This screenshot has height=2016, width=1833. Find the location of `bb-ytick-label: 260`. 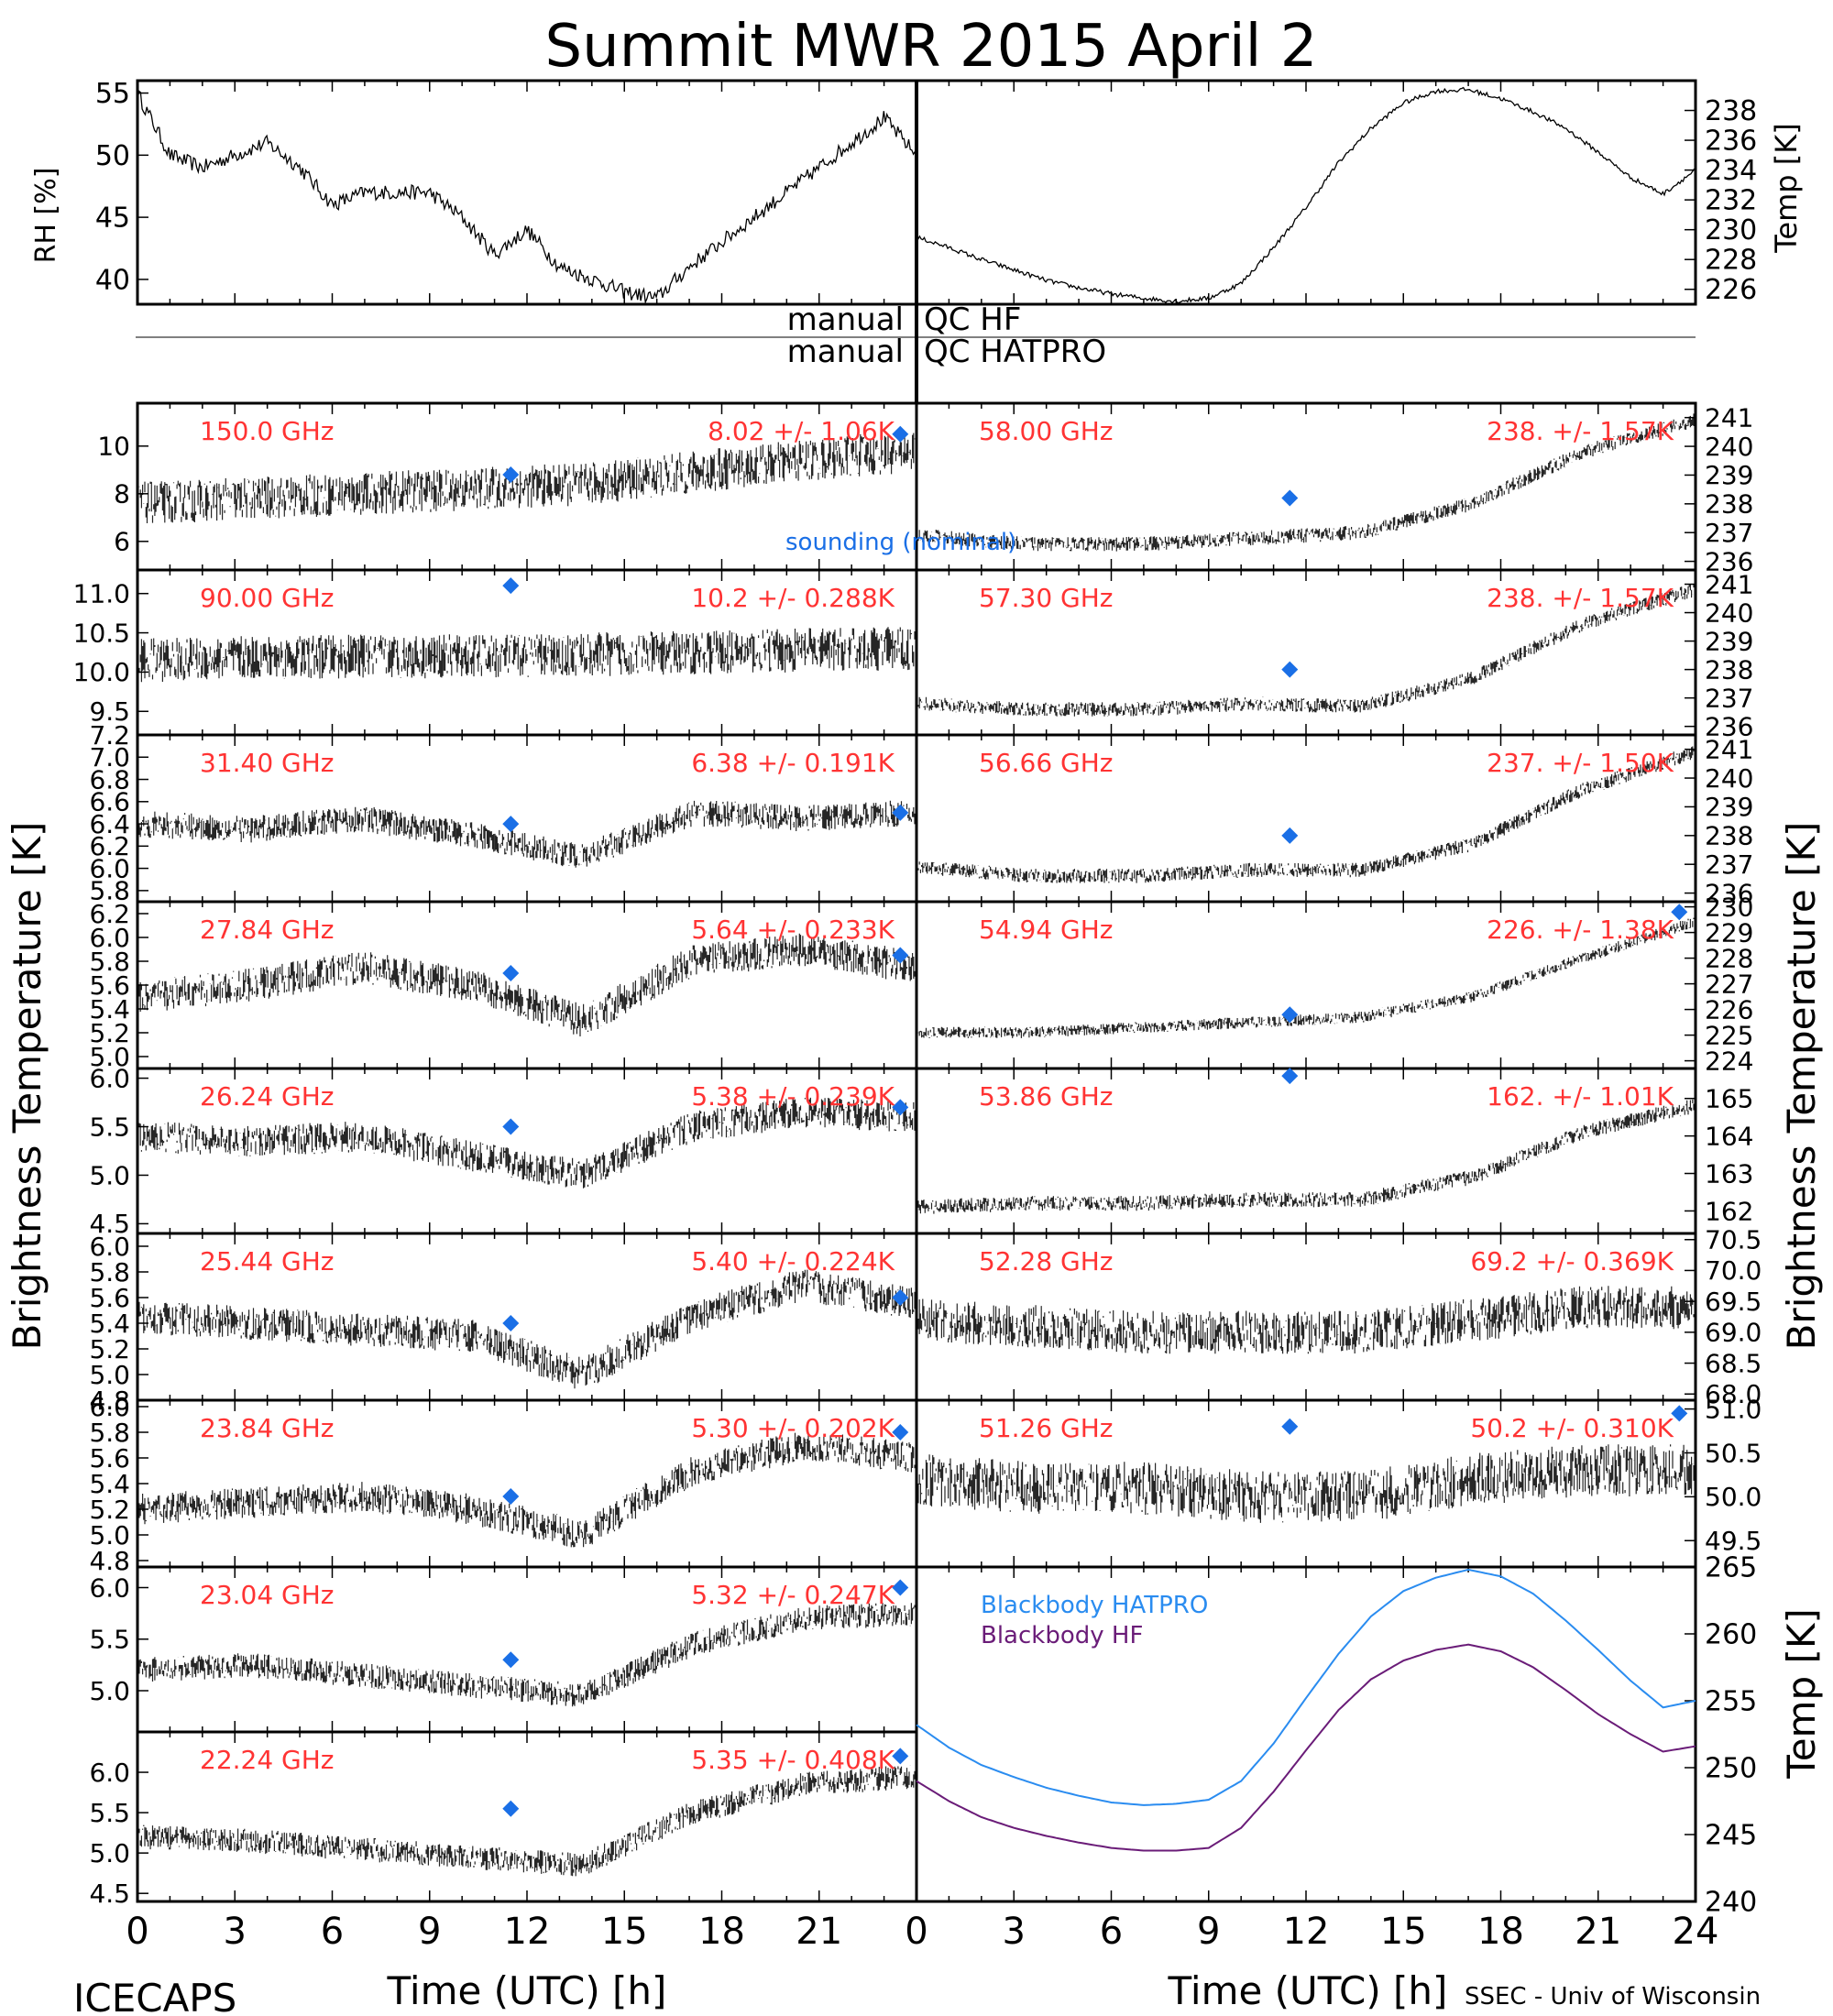

bb-ytick-label: 260 is located at coordinates (1731, 1635).